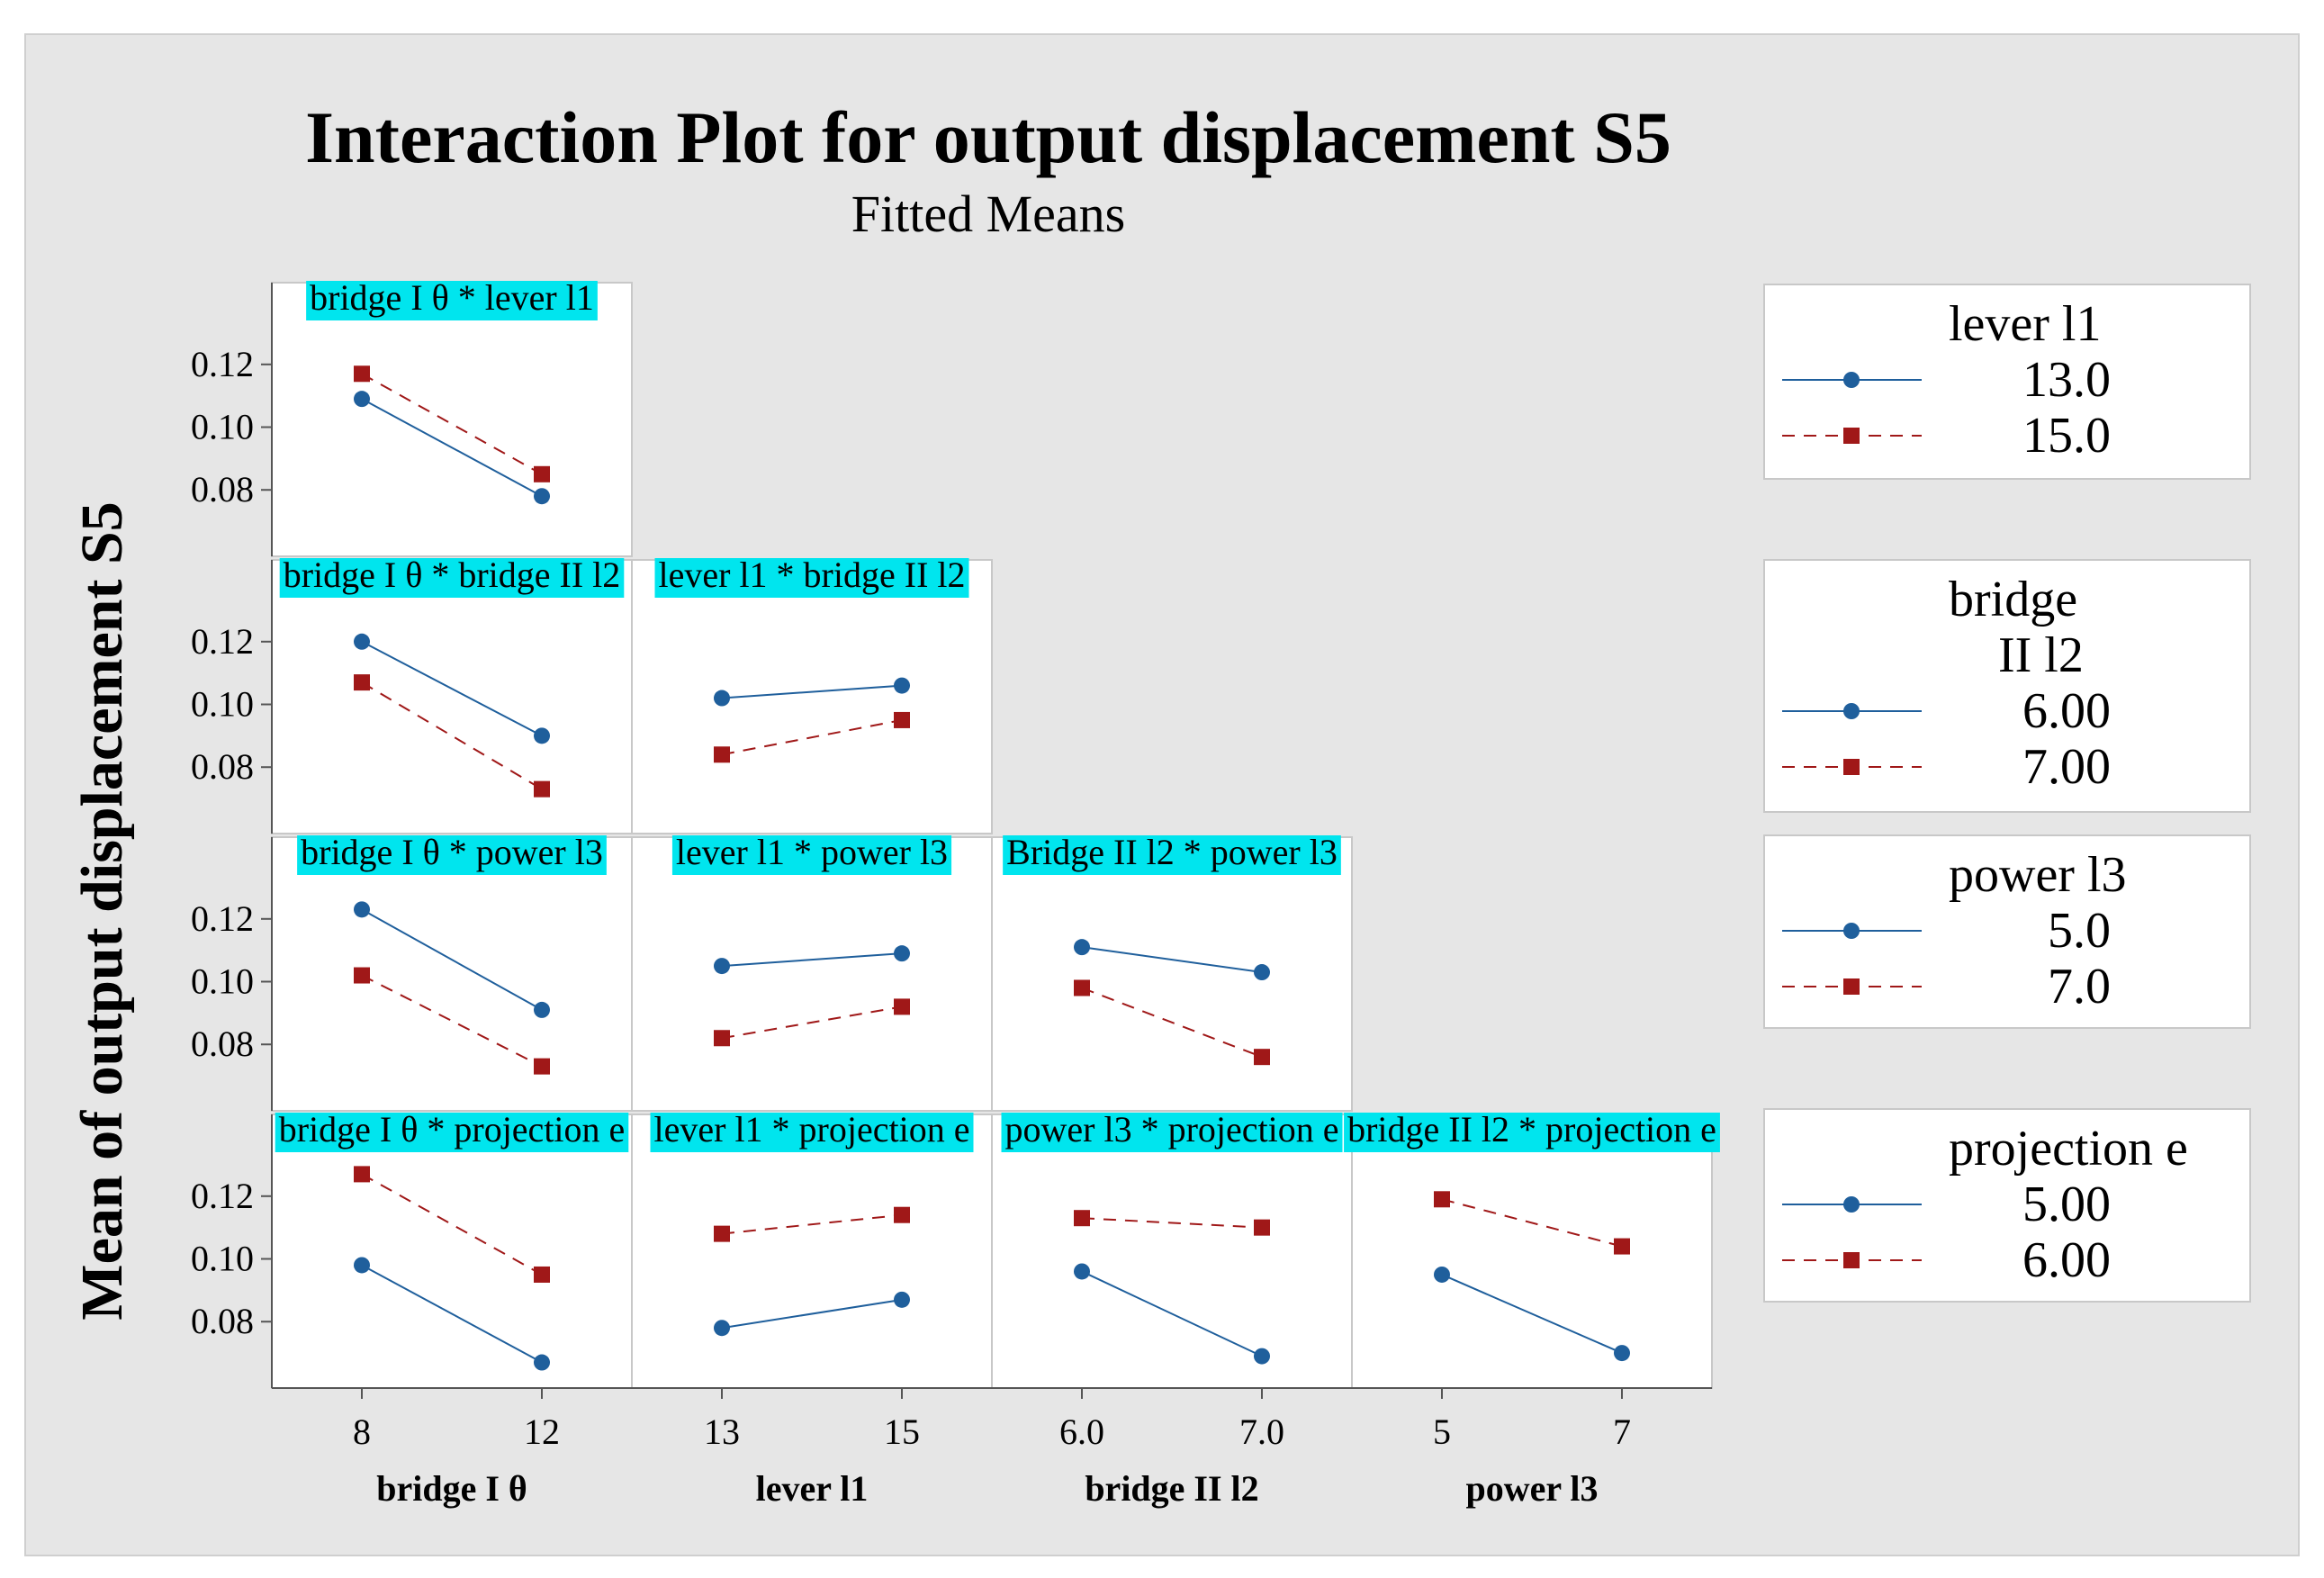 The width and height of the screenshot is (2324, 1578). What do you see at coordinates (1442, 1431) in the screenshot?
I see `x-tick-label: 5` at bounding box center [1442, 1431].